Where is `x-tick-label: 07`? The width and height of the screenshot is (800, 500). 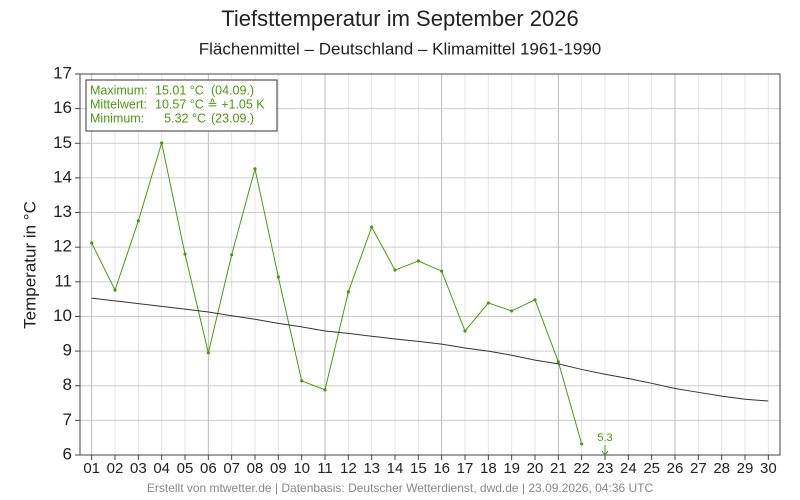 x-tick-label: 07 is located at coordinates (231, 468).